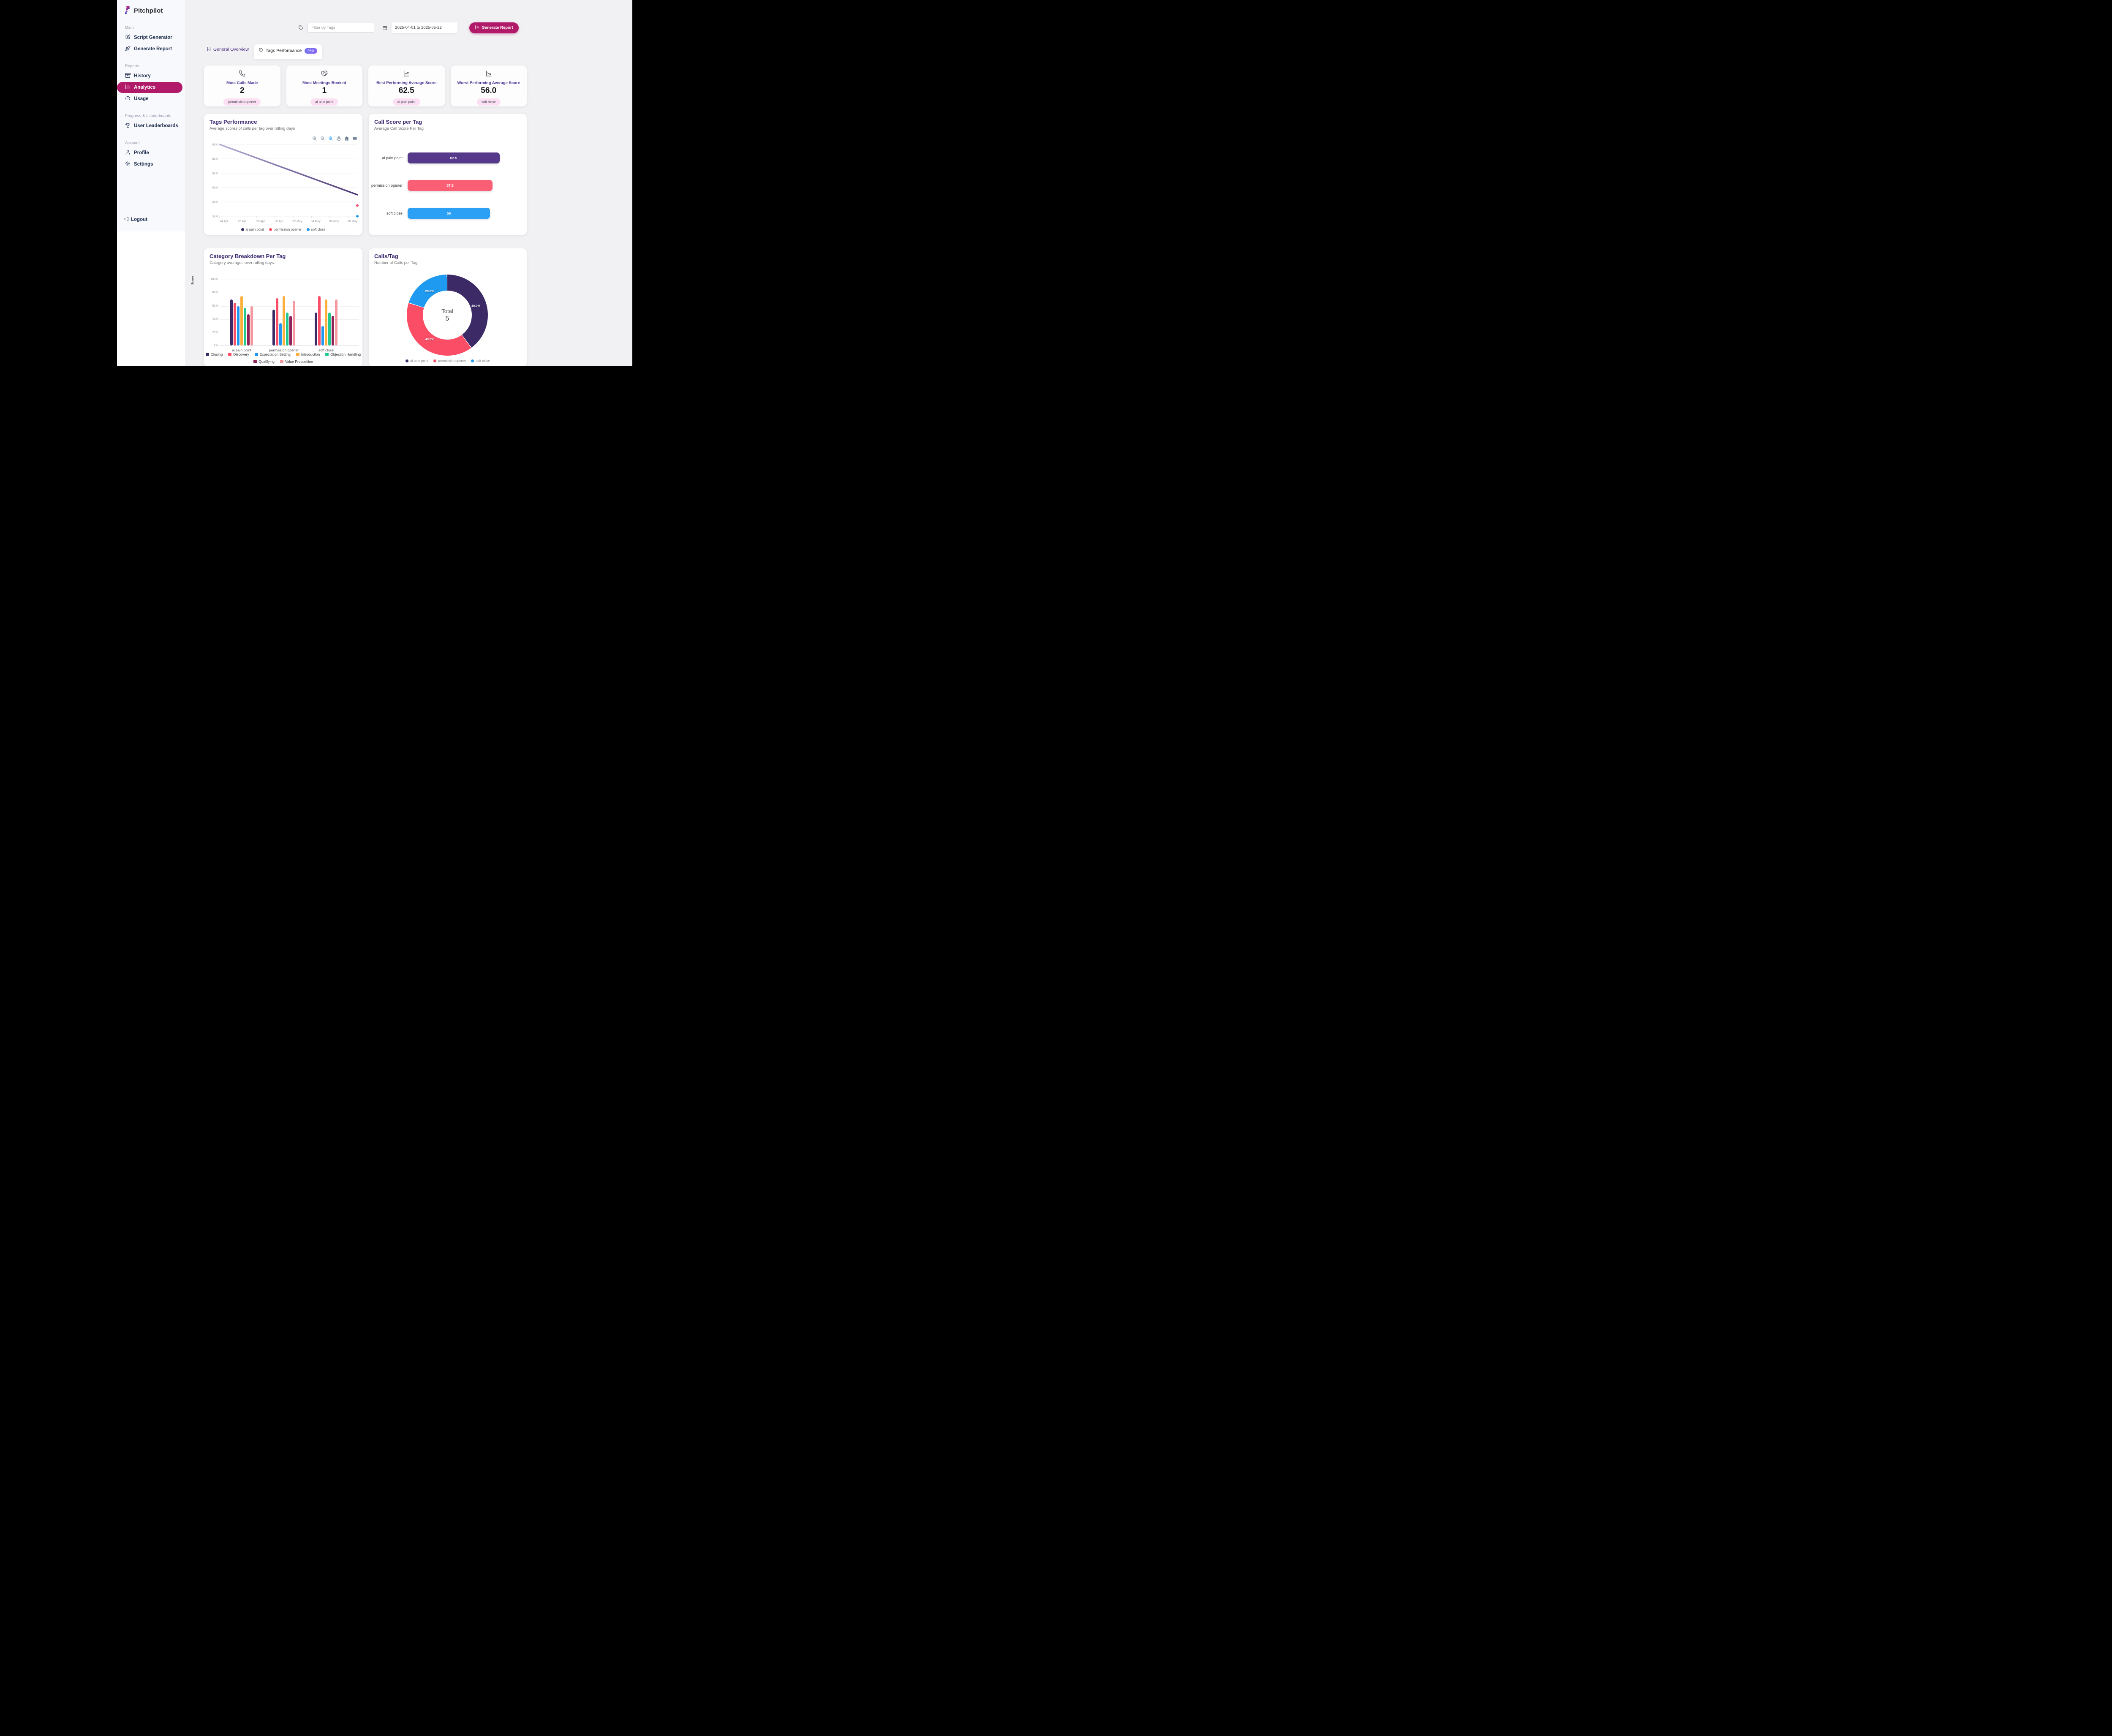  I want to click on filter-by-tags-input, so click(341, 28).